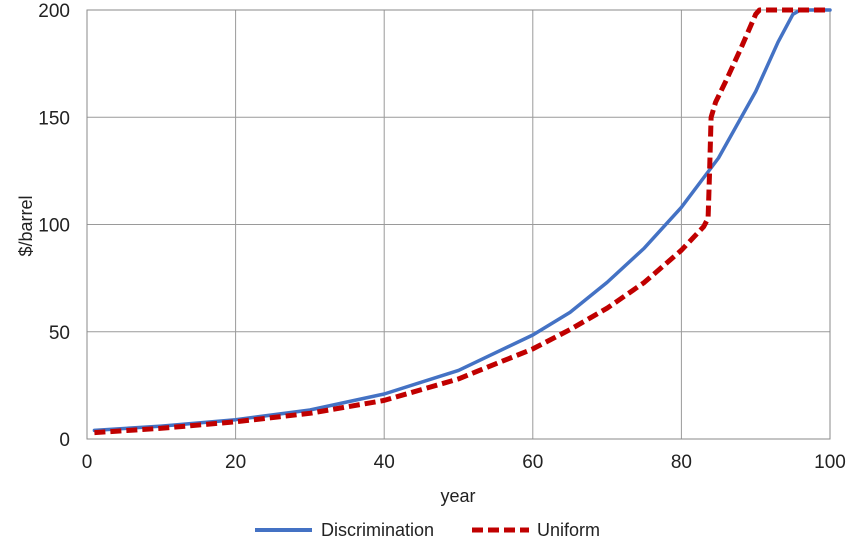 Image resolution: width=850 pixels, height=540 pixels. I want to click on y-tick-label: 150, so click(54, 118).